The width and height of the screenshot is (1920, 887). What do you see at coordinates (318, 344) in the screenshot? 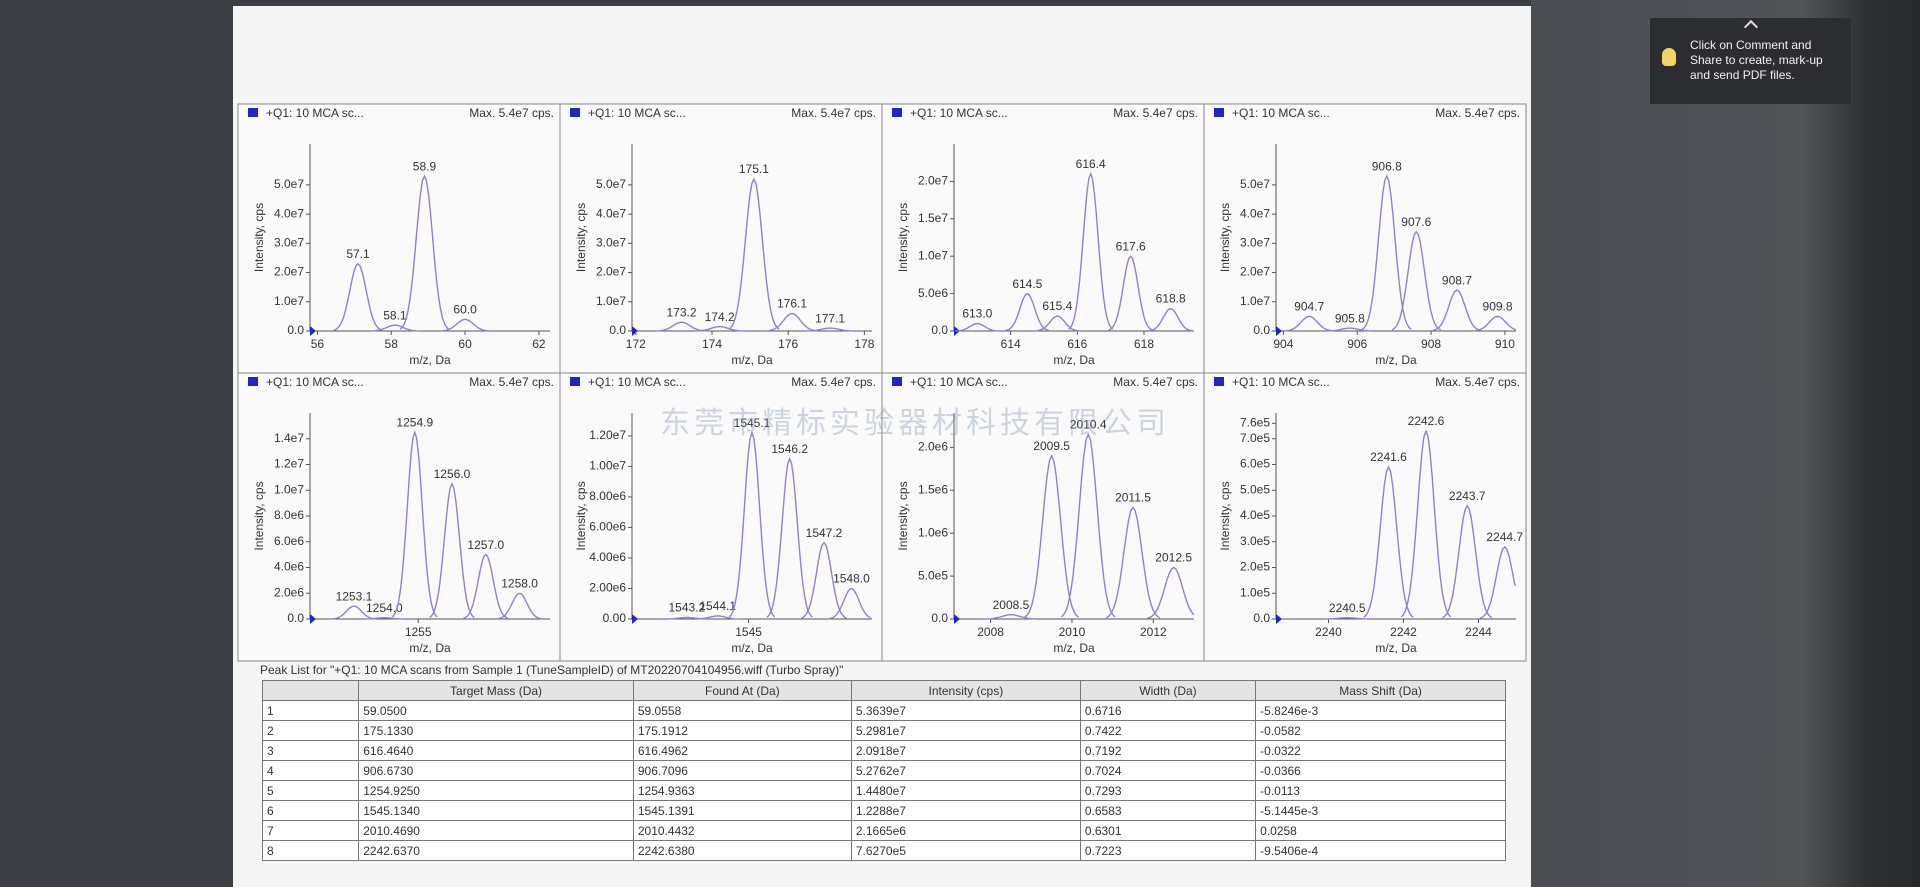
I see `x-tick-label: 56` at bounding box center [318, 344].